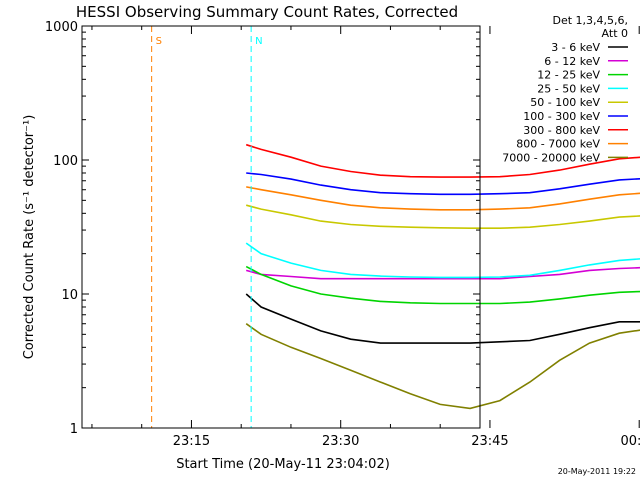 The image size is (640, 480). I want to click on x-axis-label: Start Time (20-May-11 23:04:02), so click(283, 464).